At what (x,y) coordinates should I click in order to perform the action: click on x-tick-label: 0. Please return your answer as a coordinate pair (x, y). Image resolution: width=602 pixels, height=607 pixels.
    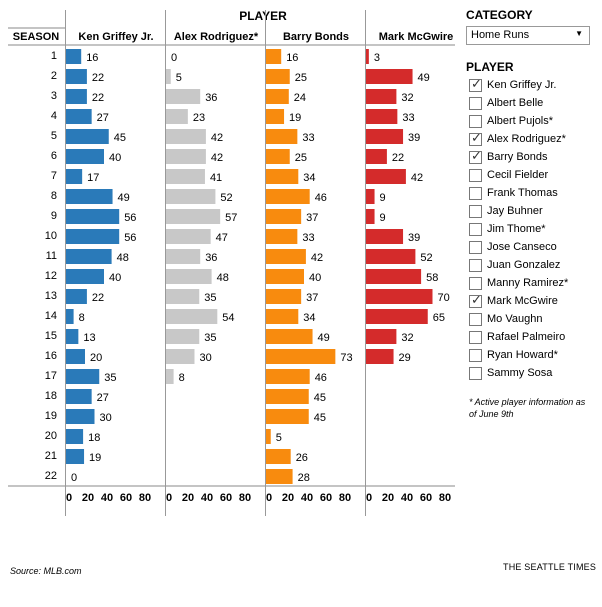
    Looking at the image, I should click on (269, 498).